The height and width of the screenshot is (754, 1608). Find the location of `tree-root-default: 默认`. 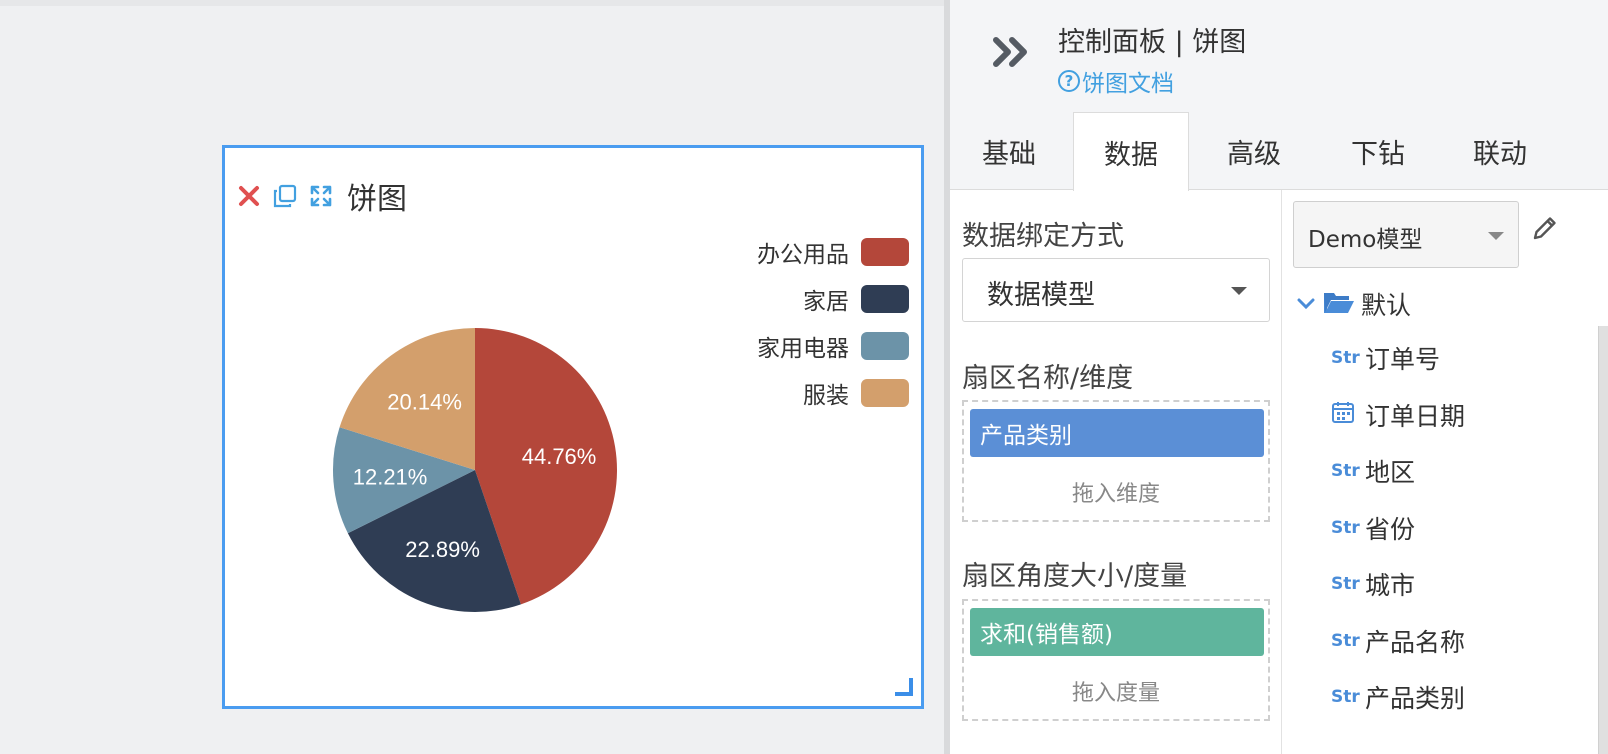

tree-root-default: 默认 is located at coordinates (1354, 304).